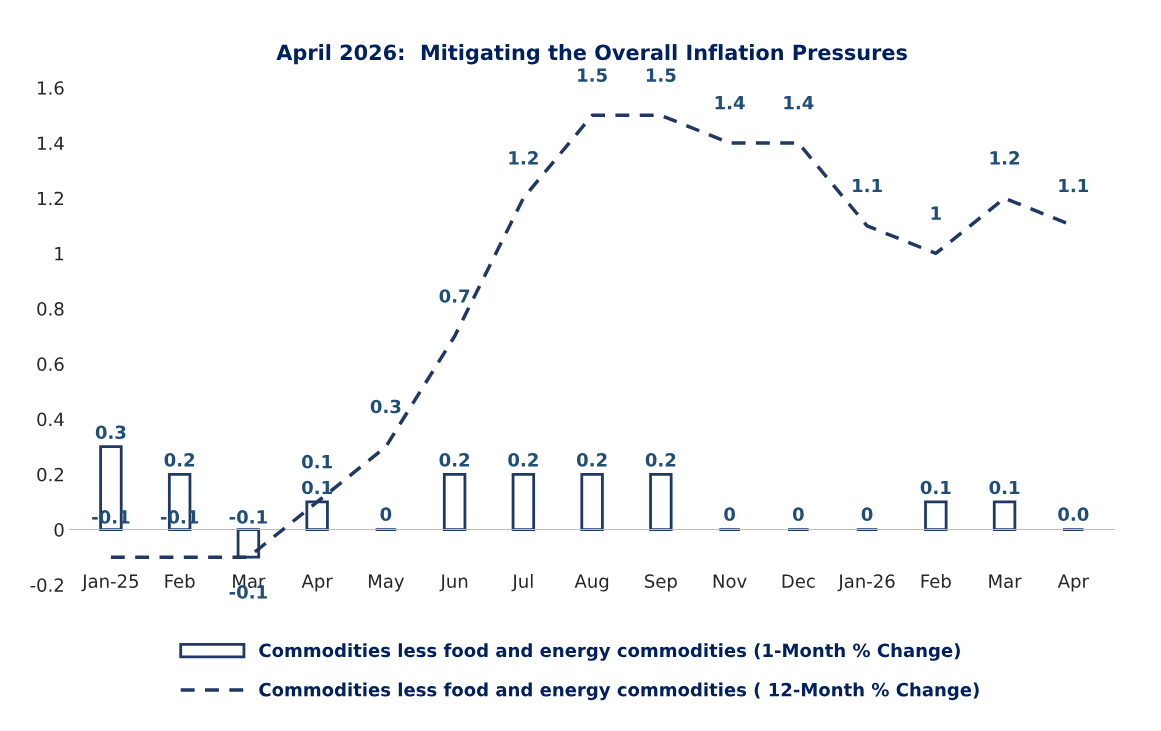 This screenshot has width=1161, height=731. Describe the element at coordinates (50, 198) in the screenshot. I see `y-tick-label: 1.2` at that location.